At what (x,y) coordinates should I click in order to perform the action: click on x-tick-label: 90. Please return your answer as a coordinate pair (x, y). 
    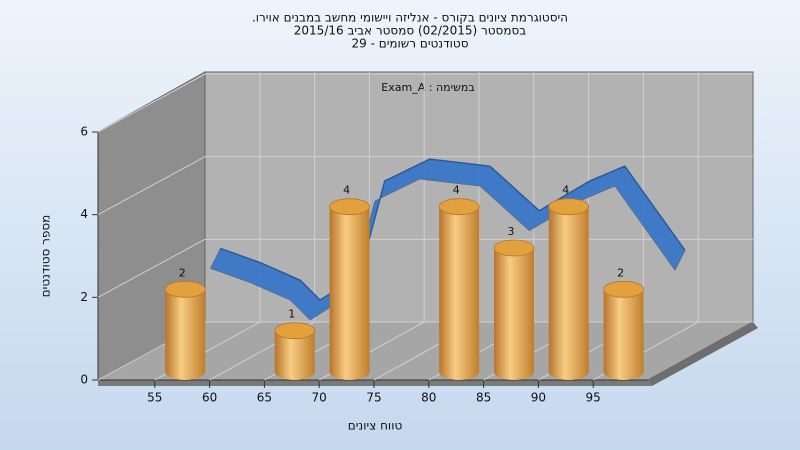
    Looking at the image, I should click on (538, 398).